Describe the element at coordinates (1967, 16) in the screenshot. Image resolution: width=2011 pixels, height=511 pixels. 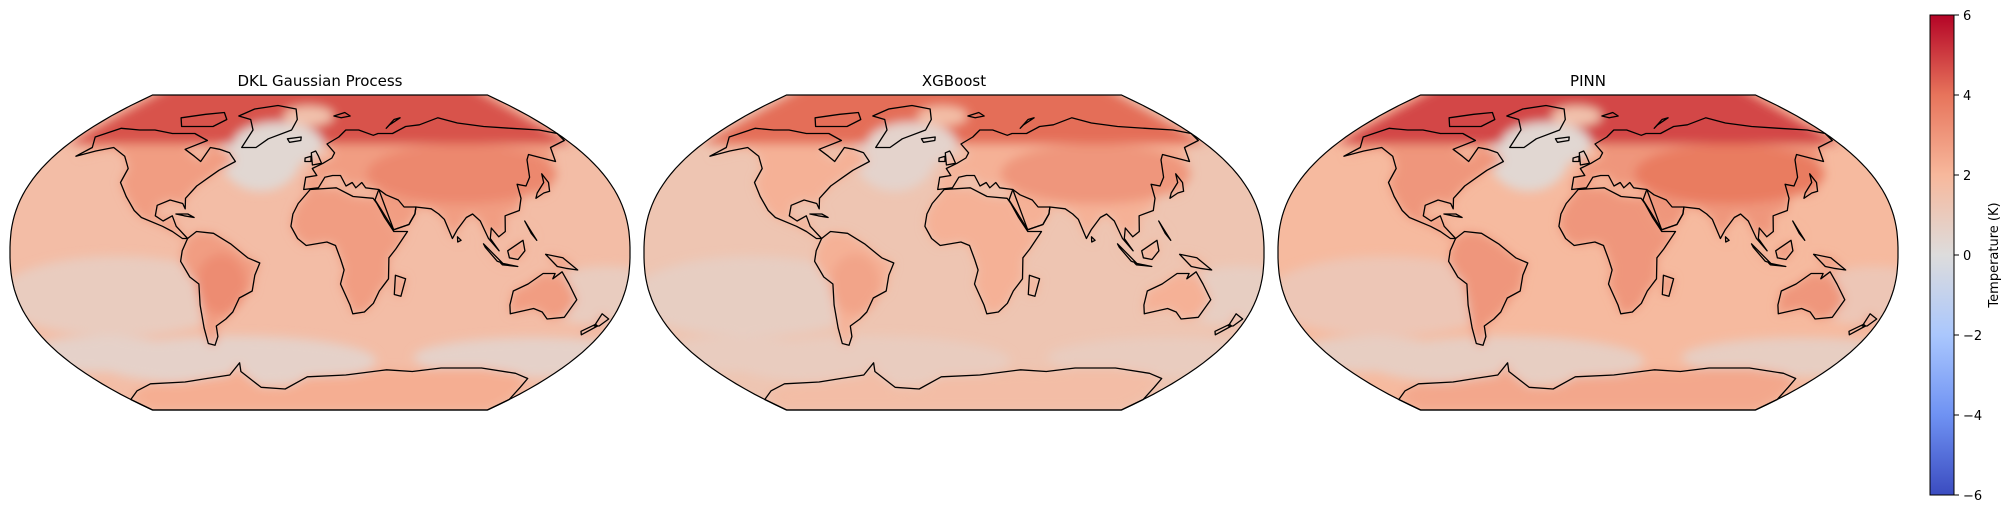
I see `colorbar-tick-label: 6` at that location.